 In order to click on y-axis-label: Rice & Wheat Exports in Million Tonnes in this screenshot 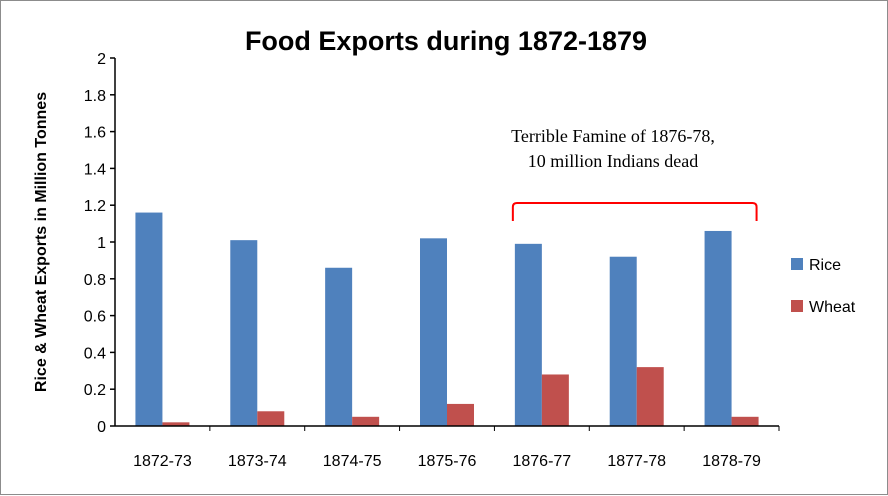, I will do `click(41, 242)`.